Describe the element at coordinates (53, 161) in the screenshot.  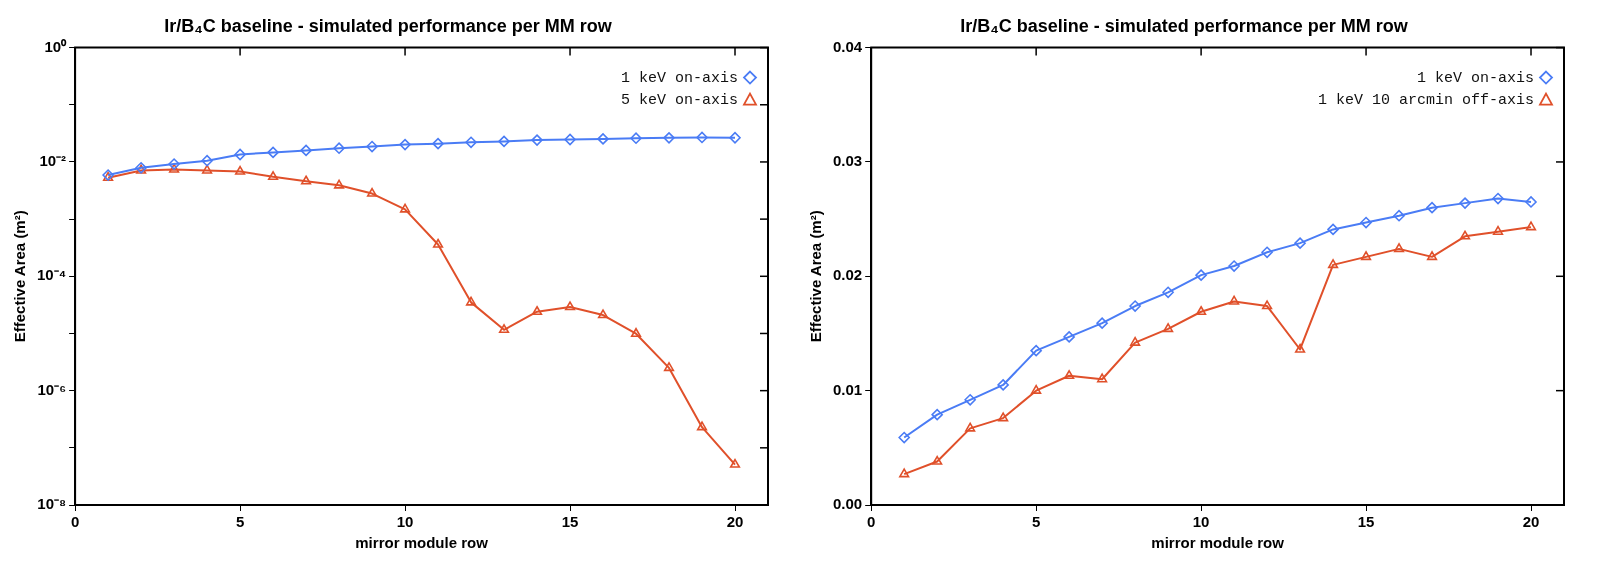
I see `y-tick-label: 10⁻²` at that location.